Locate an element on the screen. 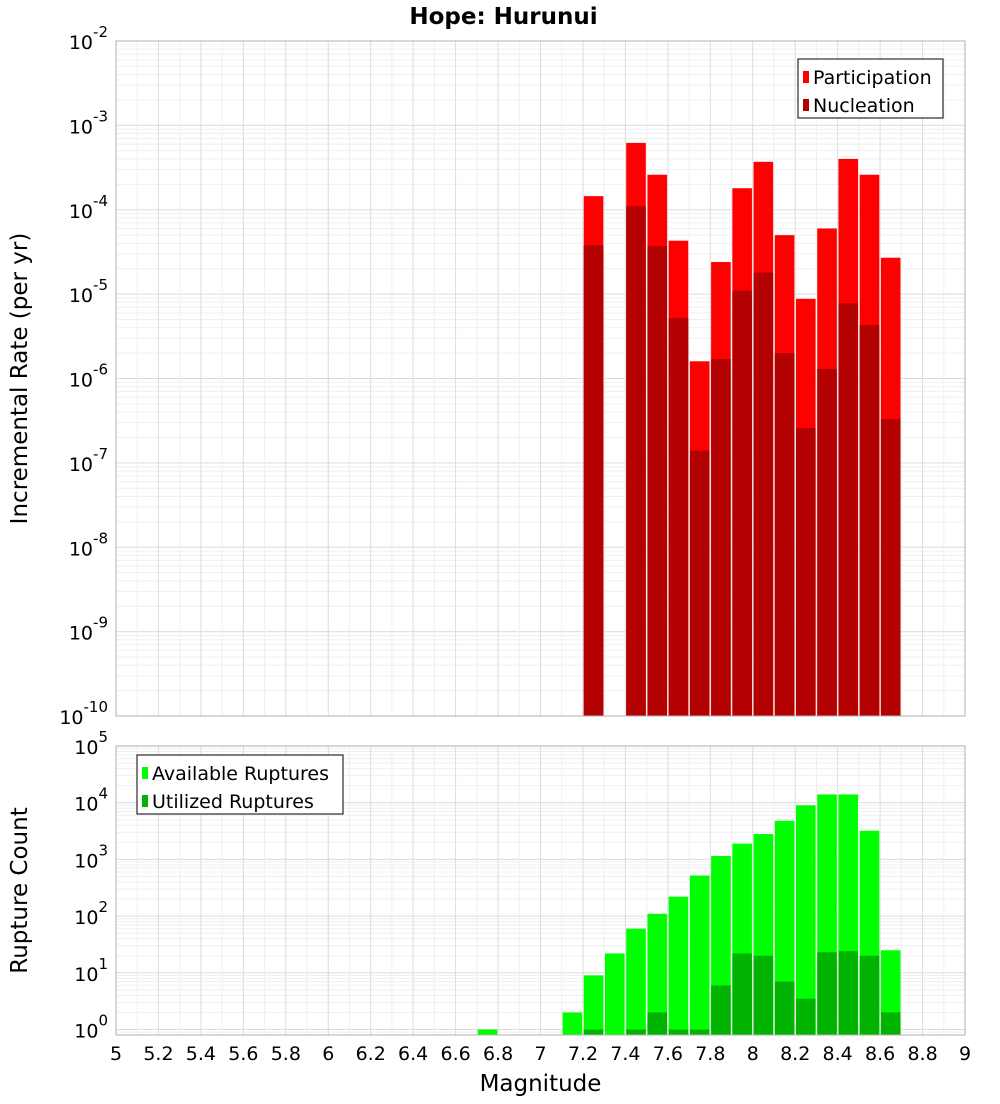  y-tick-exponent: 5 is located at coordinates (103, 737).